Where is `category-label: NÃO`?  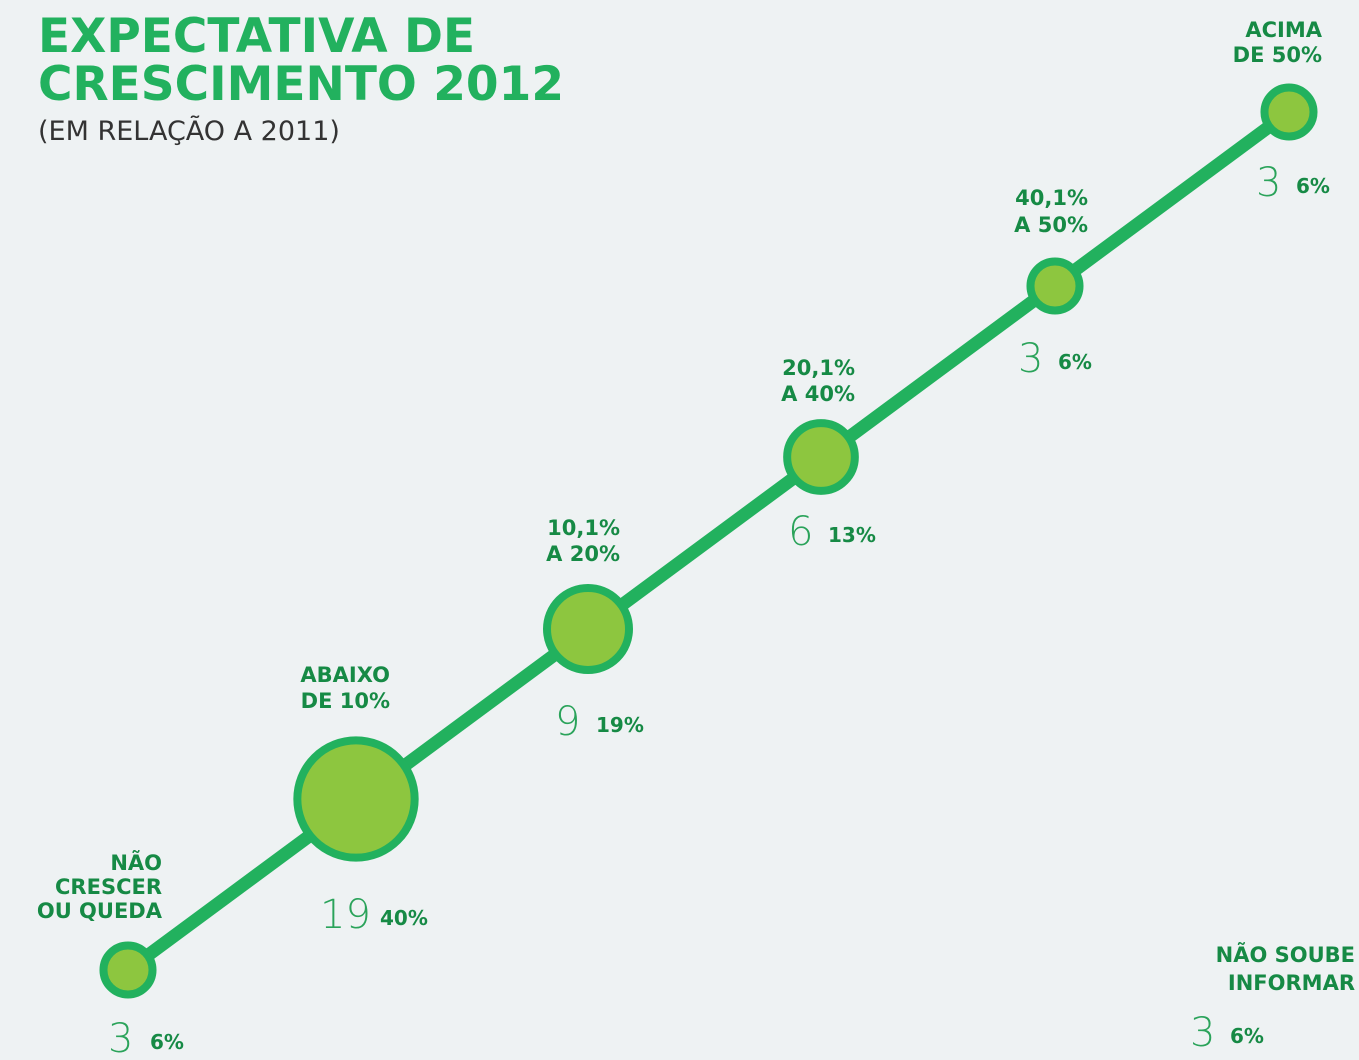
category-label: NÃO is located at coordinates (136, 862).